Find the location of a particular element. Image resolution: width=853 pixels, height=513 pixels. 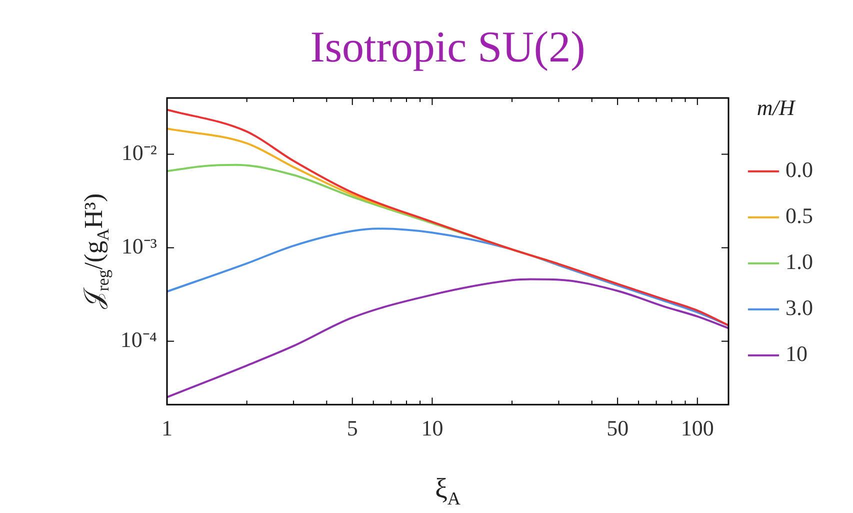

legend-label: 0.5 is located at coordinates (799, 215).